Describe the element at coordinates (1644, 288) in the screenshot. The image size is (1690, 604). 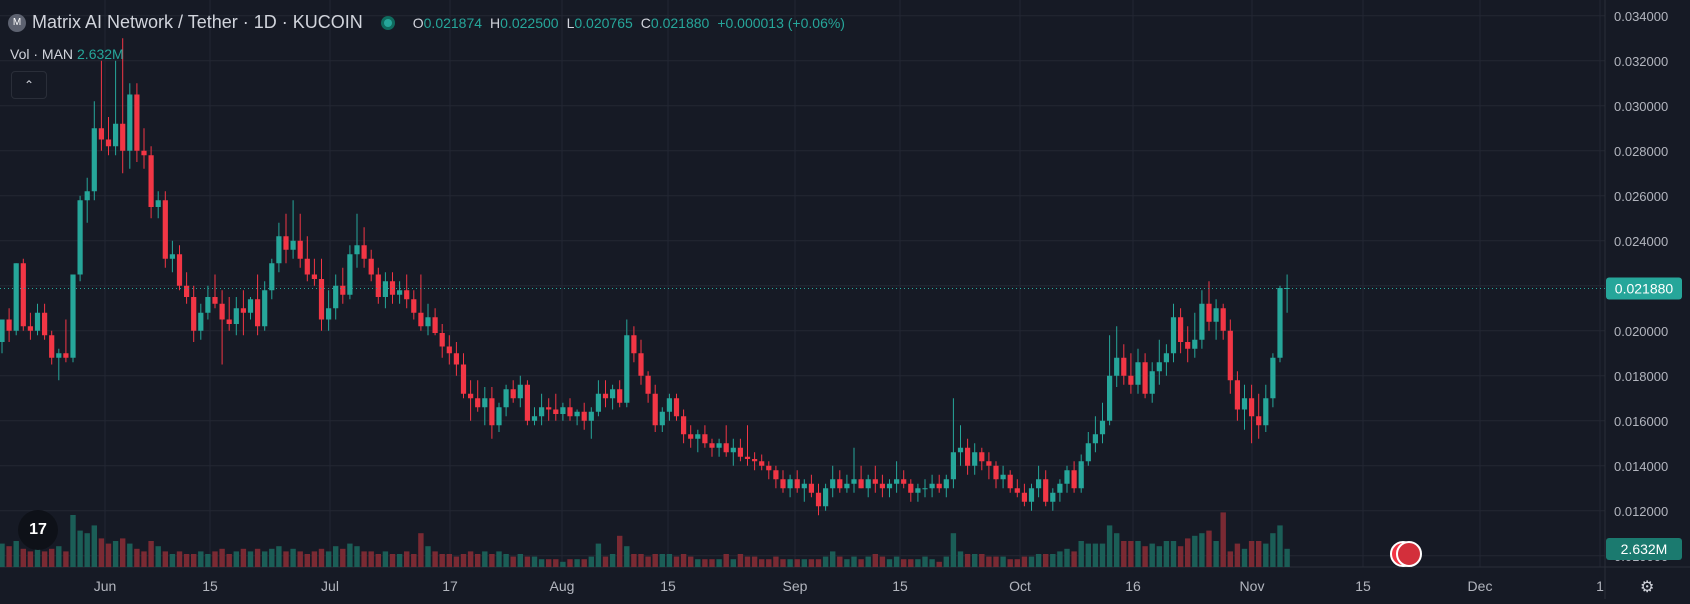
I see `last-price-badge` at that location.